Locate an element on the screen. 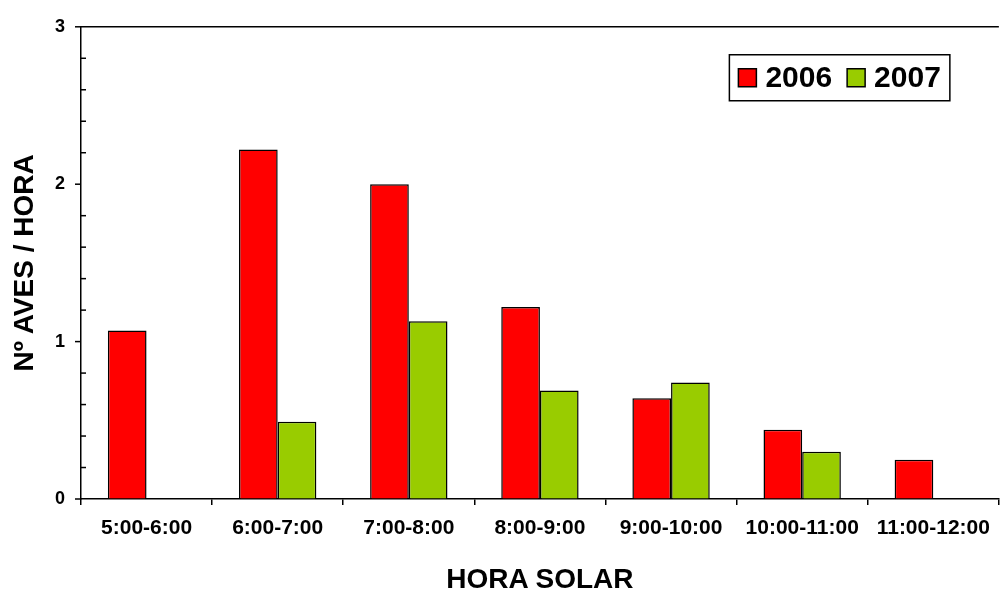  y-tick-label: 0 is located at coordinates (59, 497).